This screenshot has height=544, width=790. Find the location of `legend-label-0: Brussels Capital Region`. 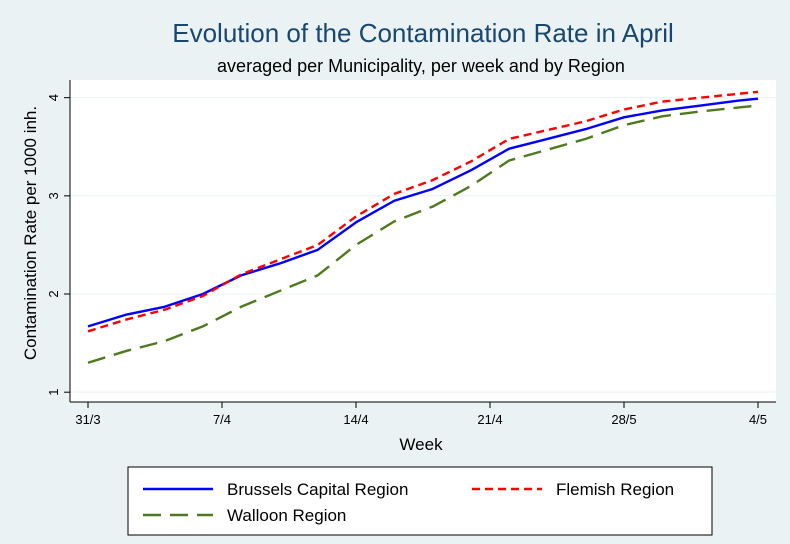

legend-label-0: Brussels Capital Region is located at coordinates (317, 489).